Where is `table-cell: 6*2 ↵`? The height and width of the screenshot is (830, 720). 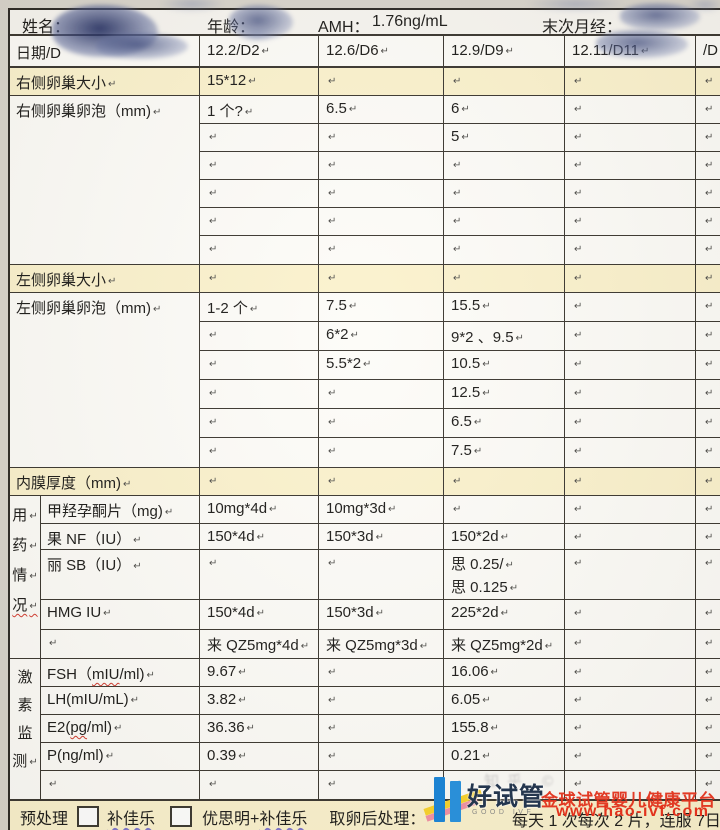
table-cell: 6*2 ↵ is located at coordinates (381, 336).